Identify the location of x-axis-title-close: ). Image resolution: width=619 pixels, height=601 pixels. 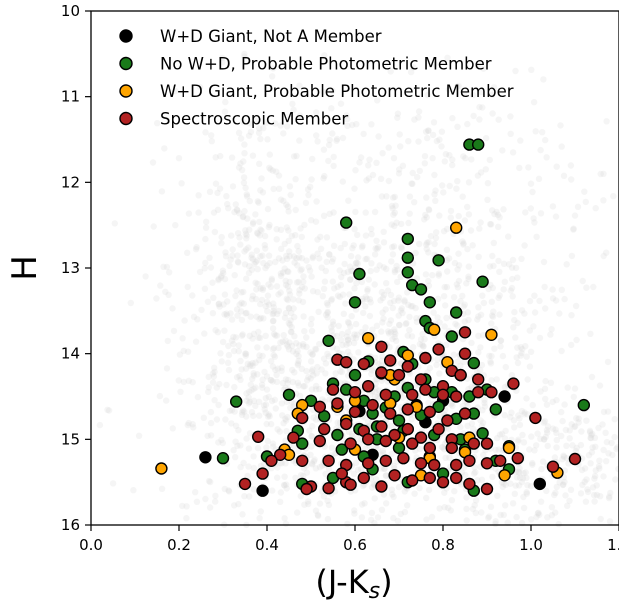
(386, 582).